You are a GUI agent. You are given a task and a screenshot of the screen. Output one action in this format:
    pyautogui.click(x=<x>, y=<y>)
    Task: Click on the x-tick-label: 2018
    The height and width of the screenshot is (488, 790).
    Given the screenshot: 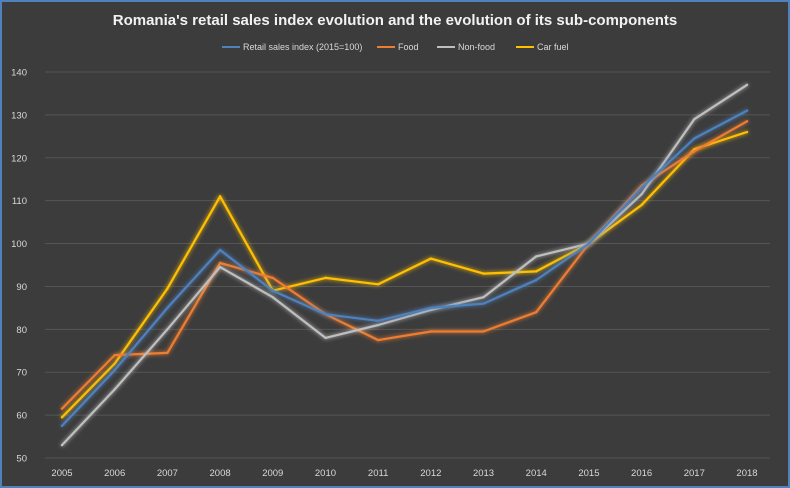 What is the action you would take?
    pyautogui.click(x=746, y=473)
    